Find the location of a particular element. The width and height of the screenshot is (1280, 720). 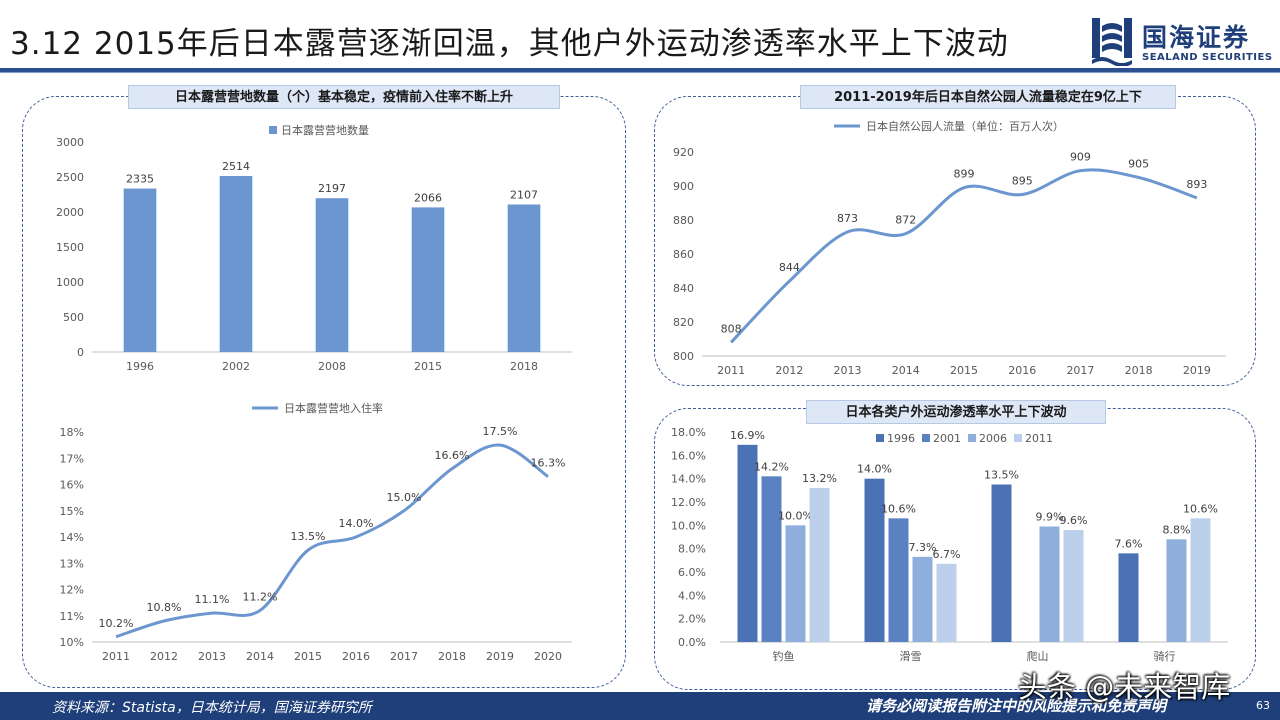

y-tick-label: 12.0% is located at coordinates (688, 502).